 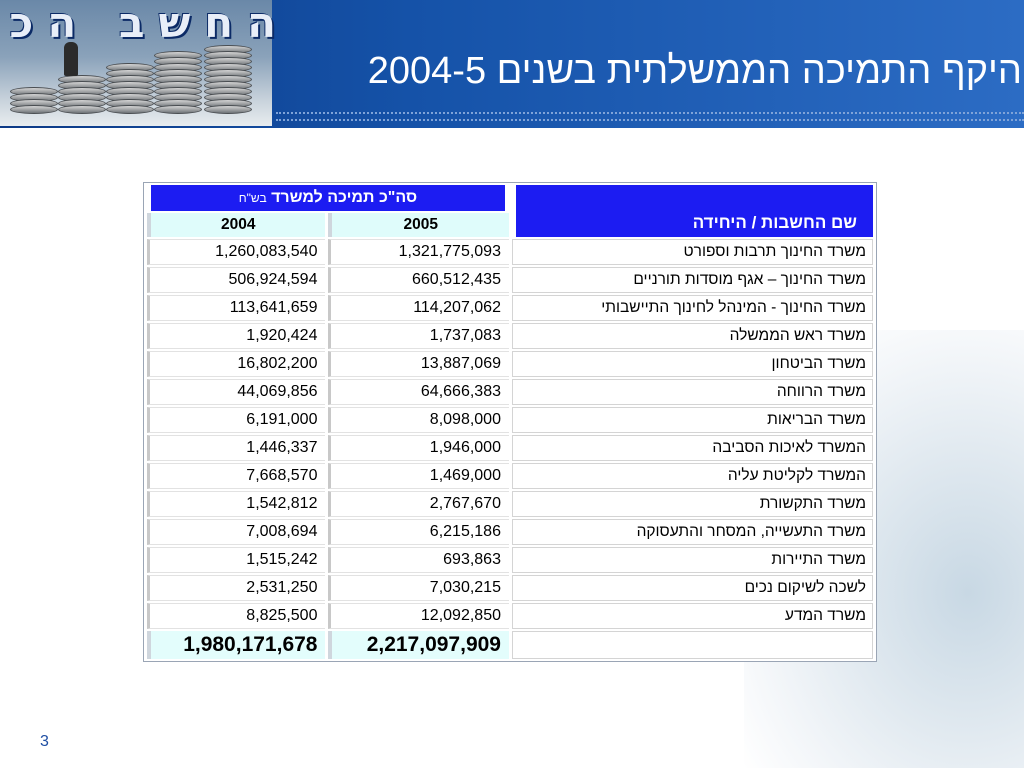 What do you see at coordinates (236, 532) in the screenshot?
I see `value-2004: 7,008,694` at bounding box center [236, 532].